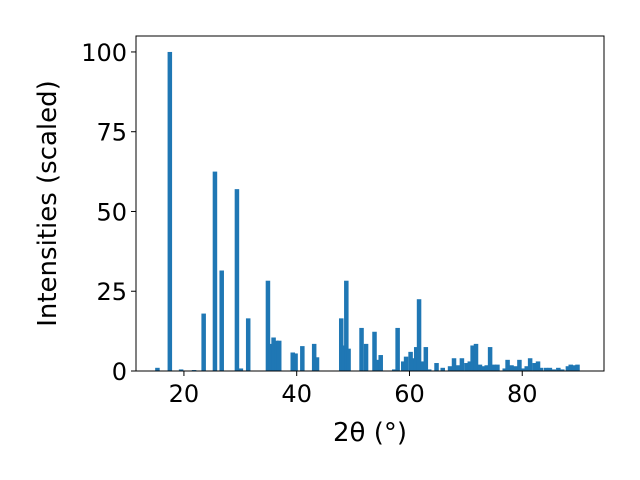 This screenshot has height=480, width=640. What do you see at coordinates (111, 292) in the screenshot?
I see `y-tick-label-1: 25` at bounding box center [111, 292].